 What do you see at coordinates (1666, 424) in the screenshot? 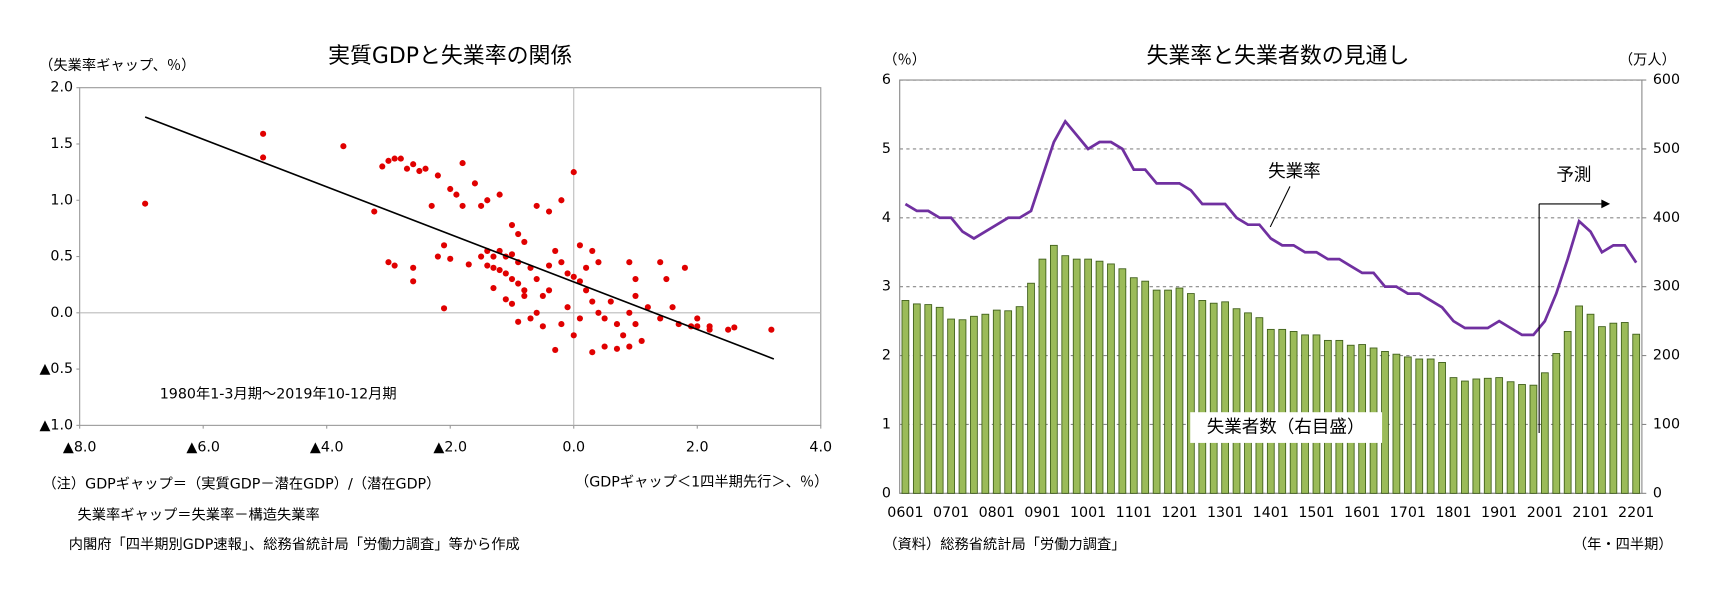
I see `y2-tick-label: 100` at bounding box center [1666, 424].